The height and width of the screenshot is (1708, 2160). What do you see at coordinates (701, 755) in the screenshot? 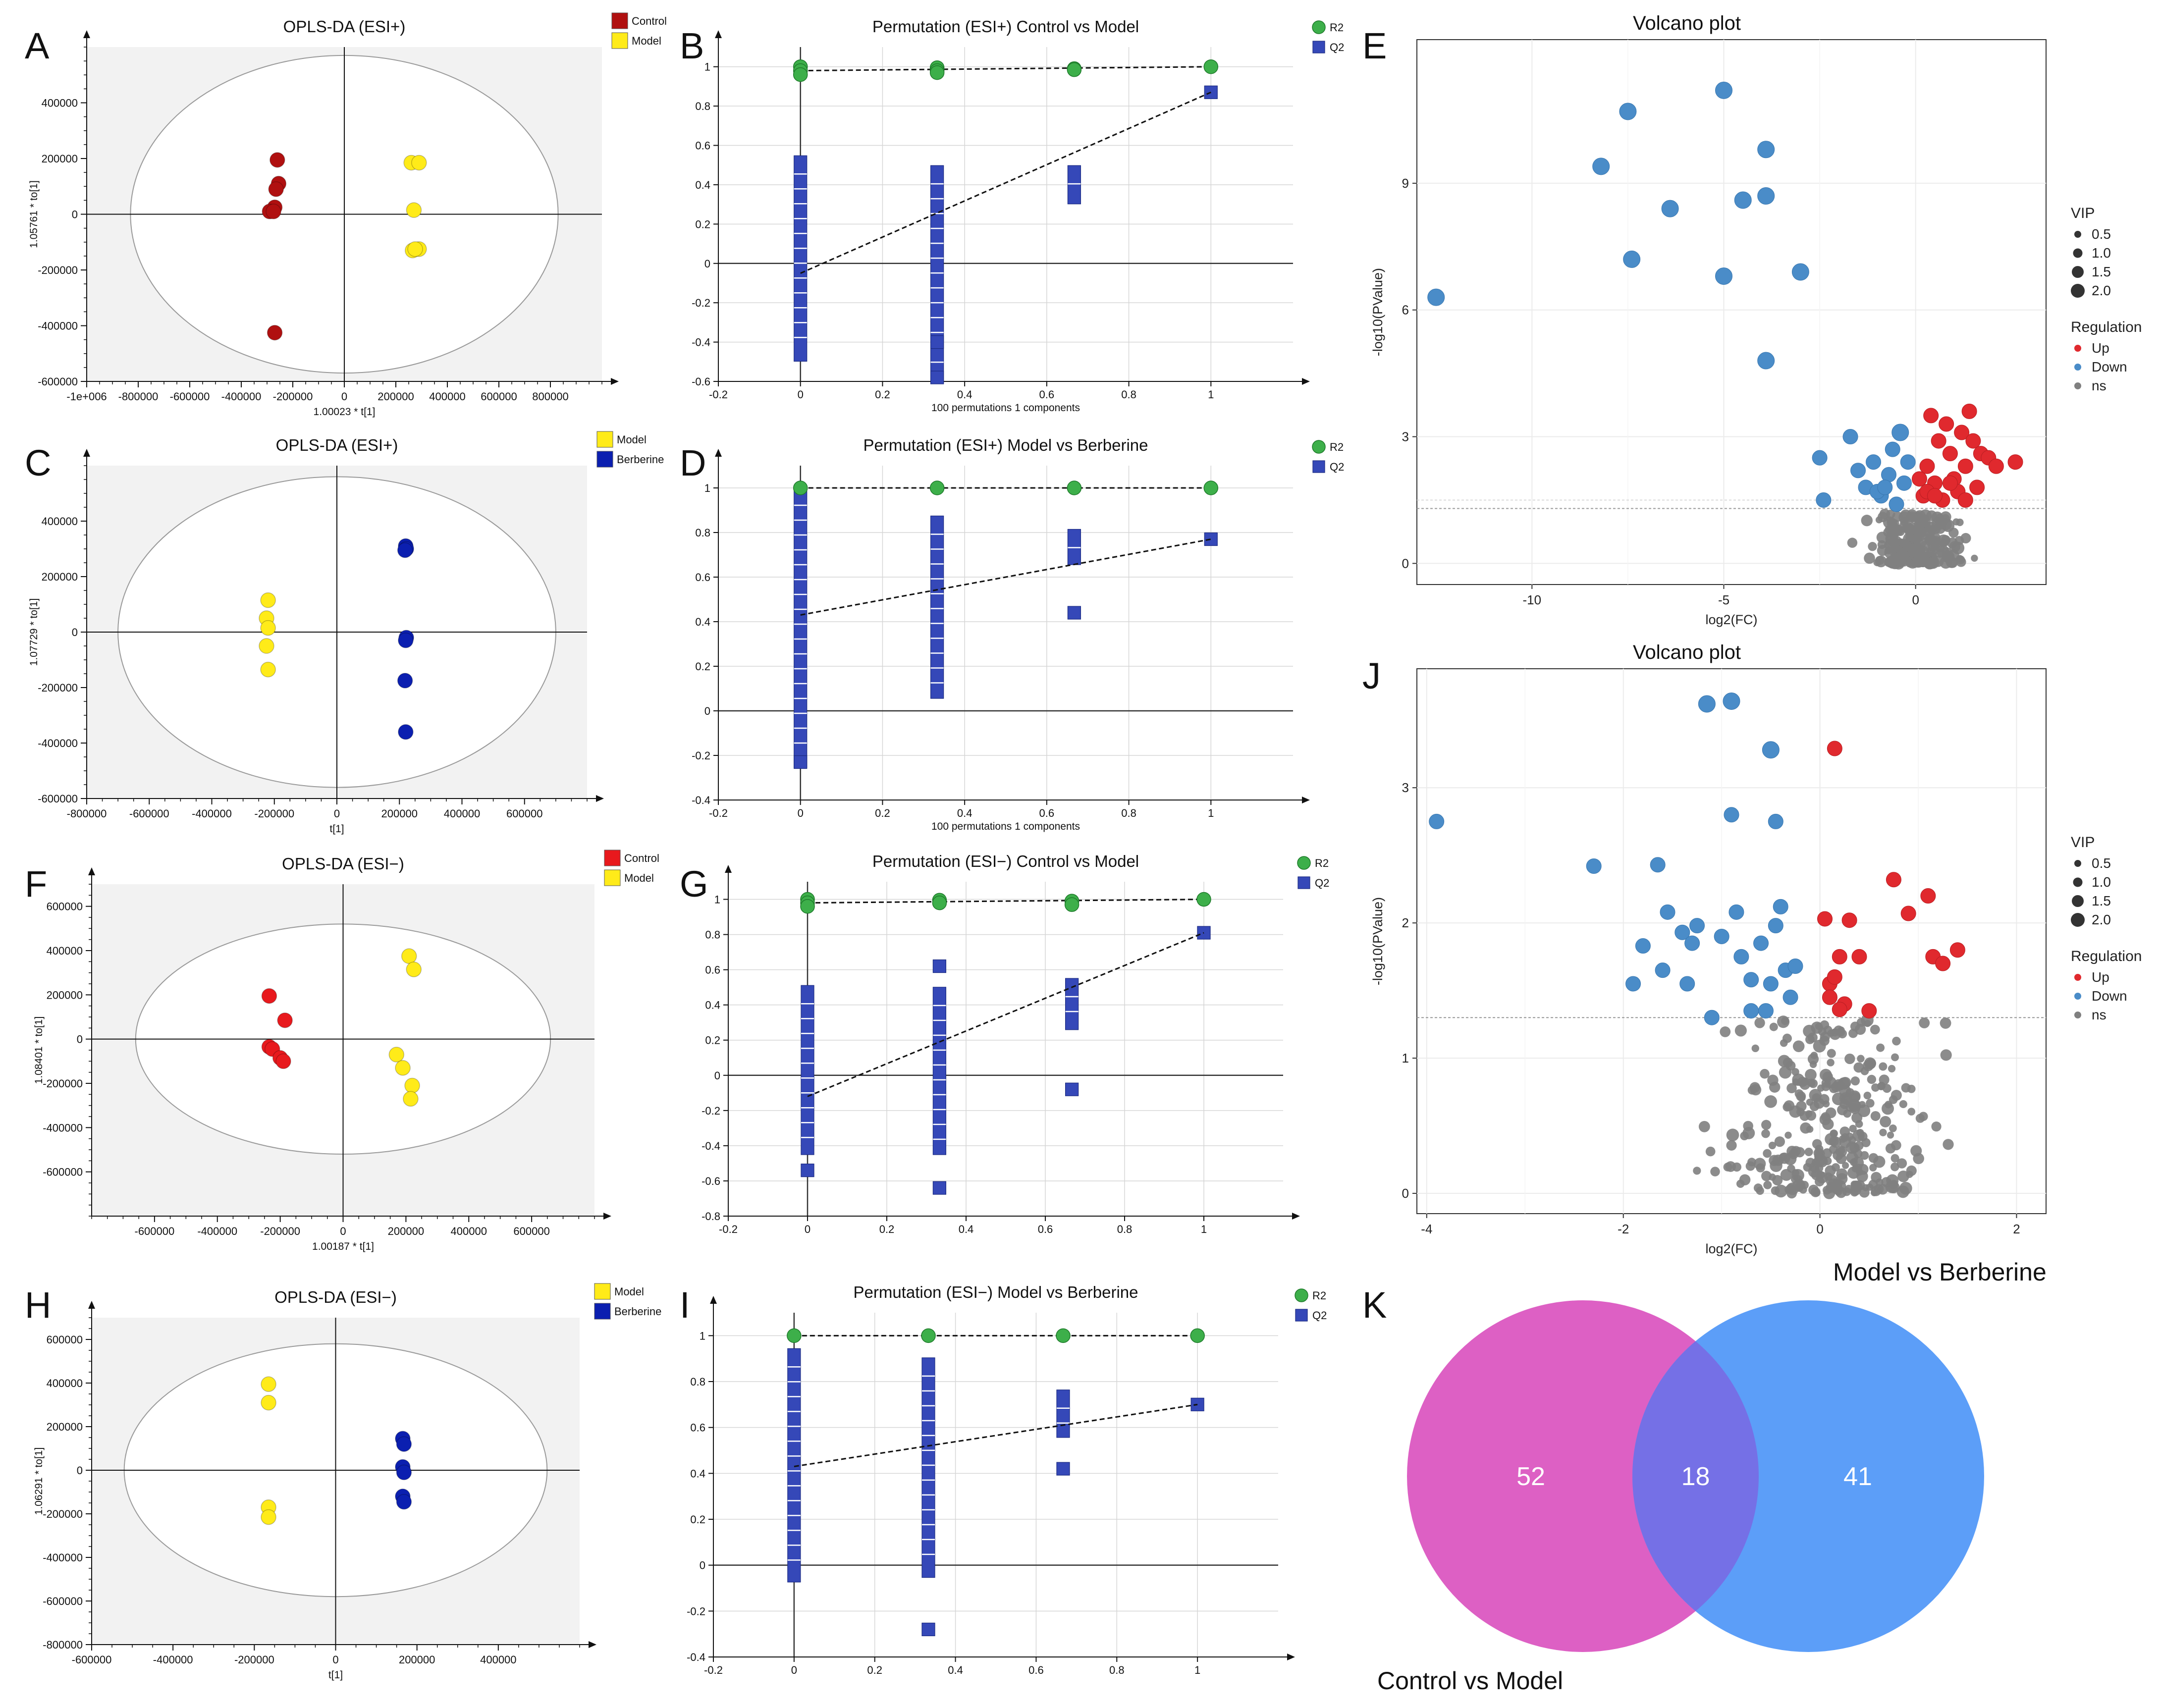
I see `y-tick-label: -0.2` at bounding box center [701, 755].